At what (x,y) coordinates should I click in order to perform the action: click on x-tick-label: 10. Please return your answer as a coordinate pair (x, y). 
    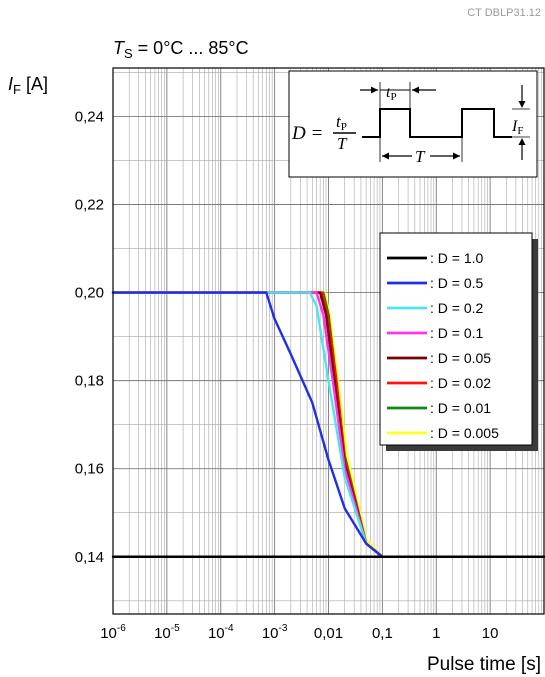
    Looking at the image, I should click on (490, 633).